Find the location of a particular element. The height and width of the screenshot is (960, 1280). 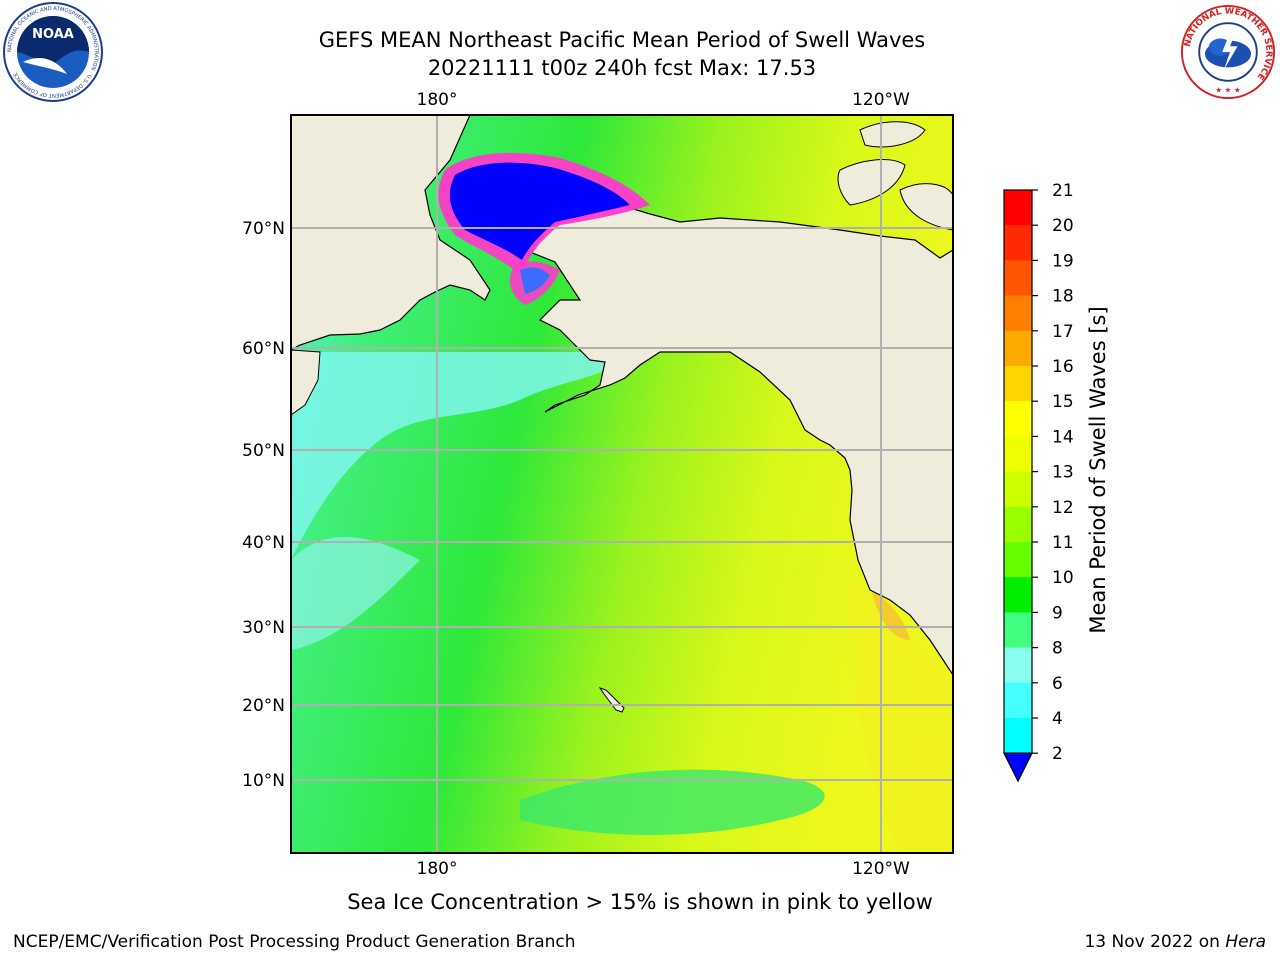

lon-label-top-180: 180° is located at coordinates (437, 100).